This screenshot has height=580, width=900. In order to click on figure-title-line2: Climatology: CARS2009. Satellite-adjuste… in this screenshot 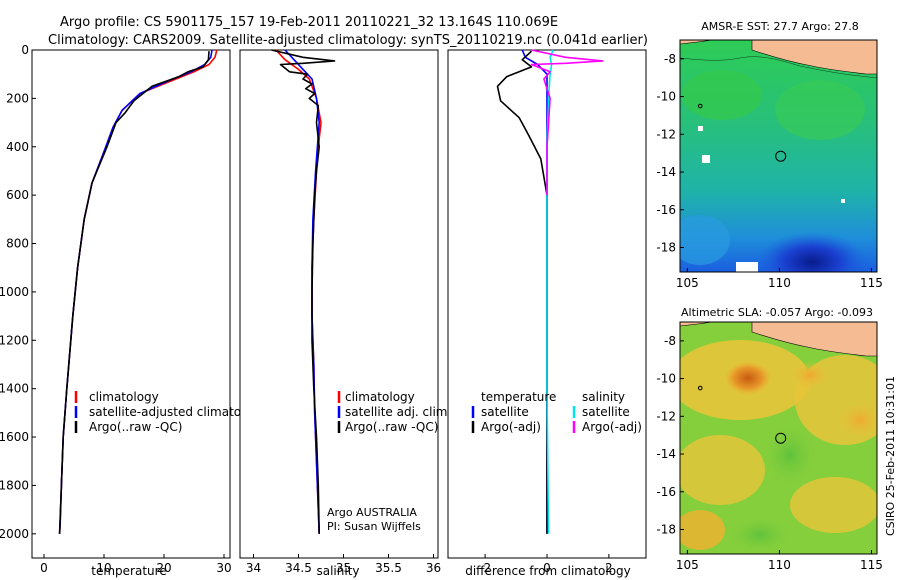, I will do `click(348, 40)`.